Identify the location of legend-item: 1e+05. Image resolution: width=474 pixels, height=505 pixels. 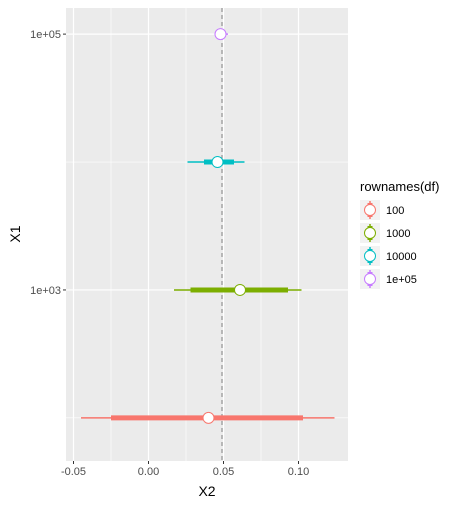
(388, 279).